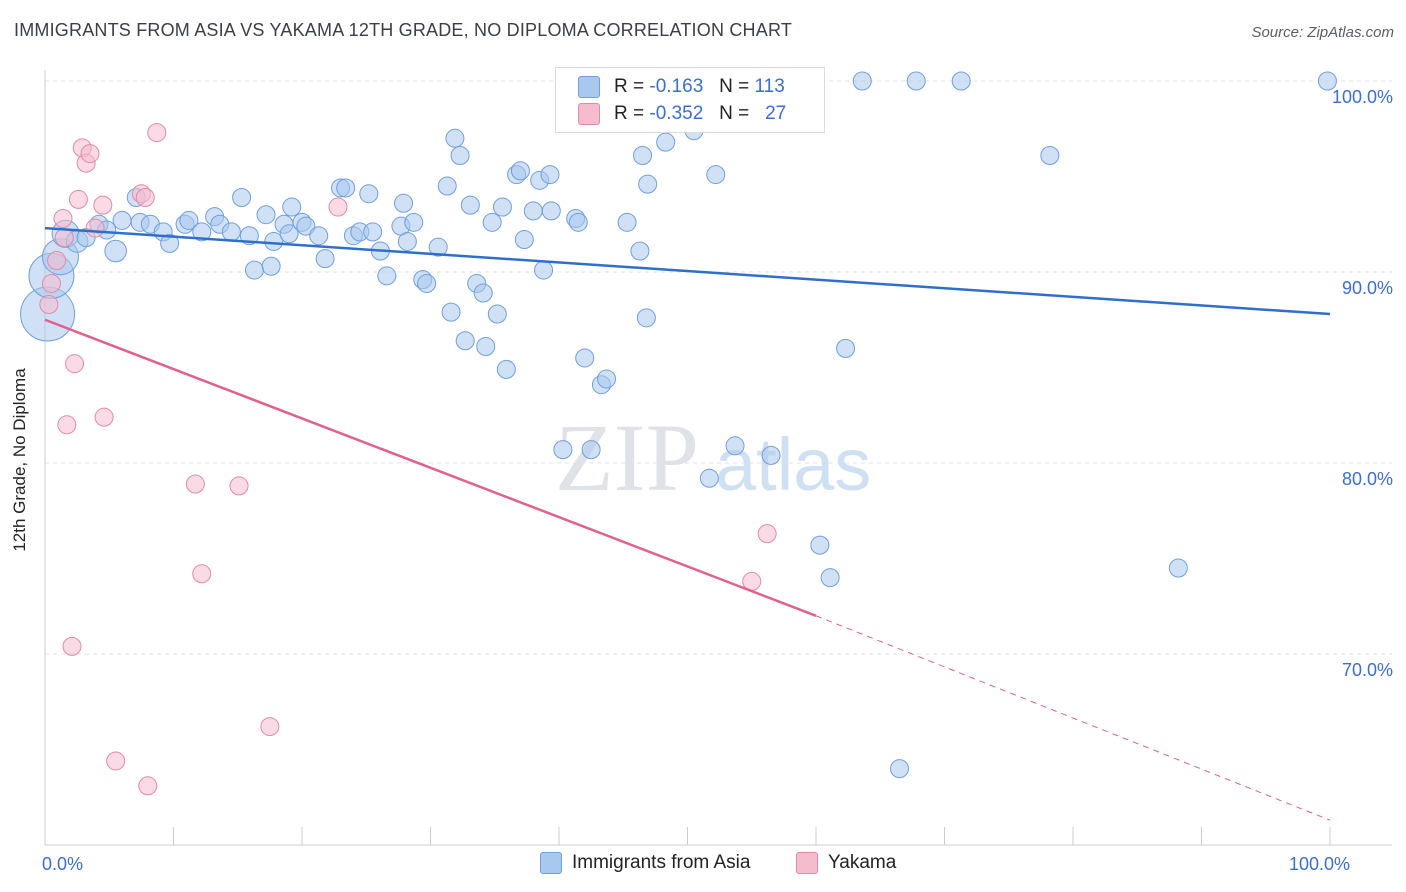  I want to click on watermark-zip: ZIP, so click(627, 457).